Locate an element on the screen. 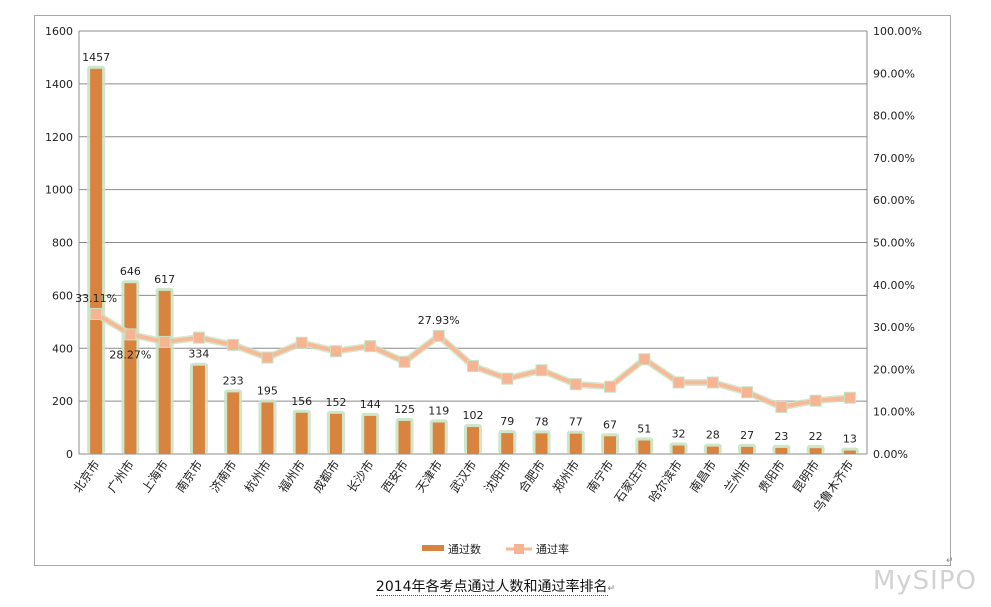 Image resolution: width=991 pixels, height=607 pixels. bar-value-label: 13 is located at coordinates (850, 439).